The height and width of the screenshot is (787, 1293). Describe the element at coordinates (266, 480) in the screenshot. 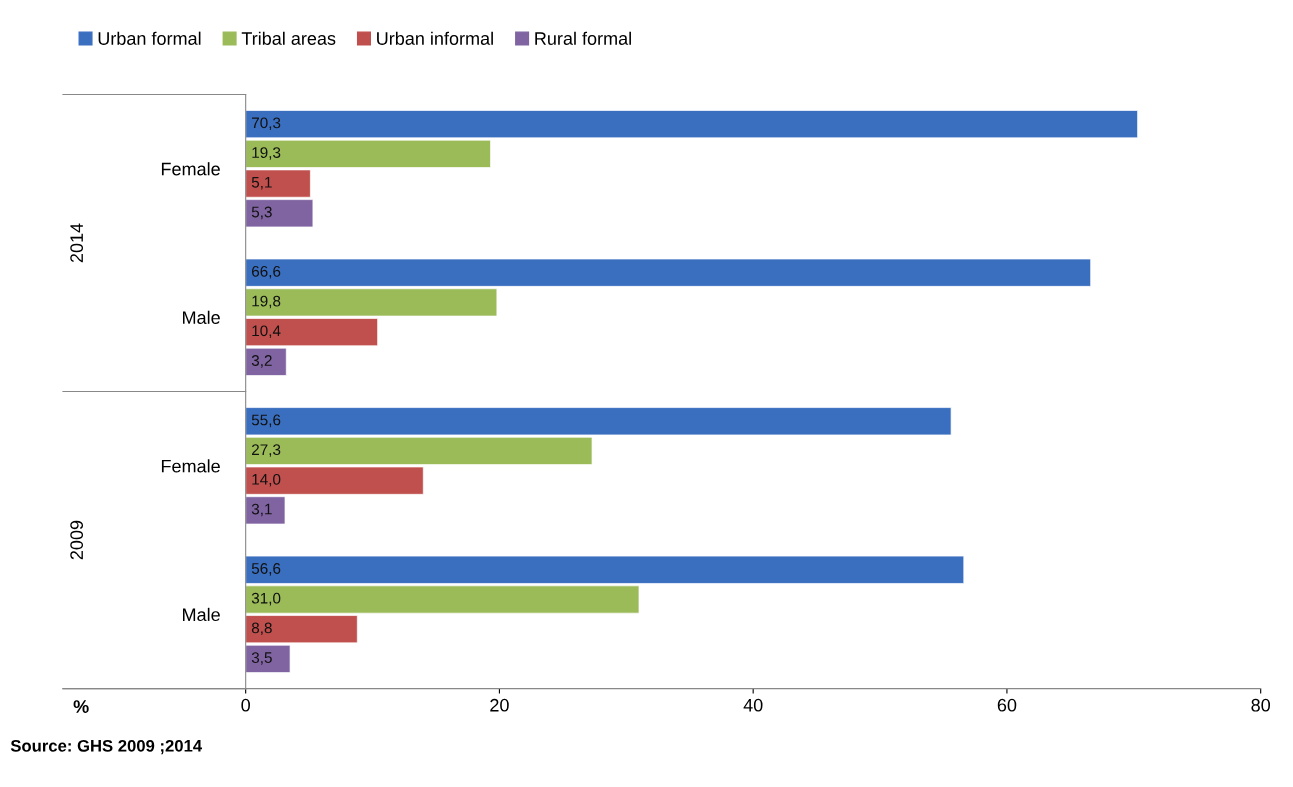

I see `data-label: 14,0` at that location.